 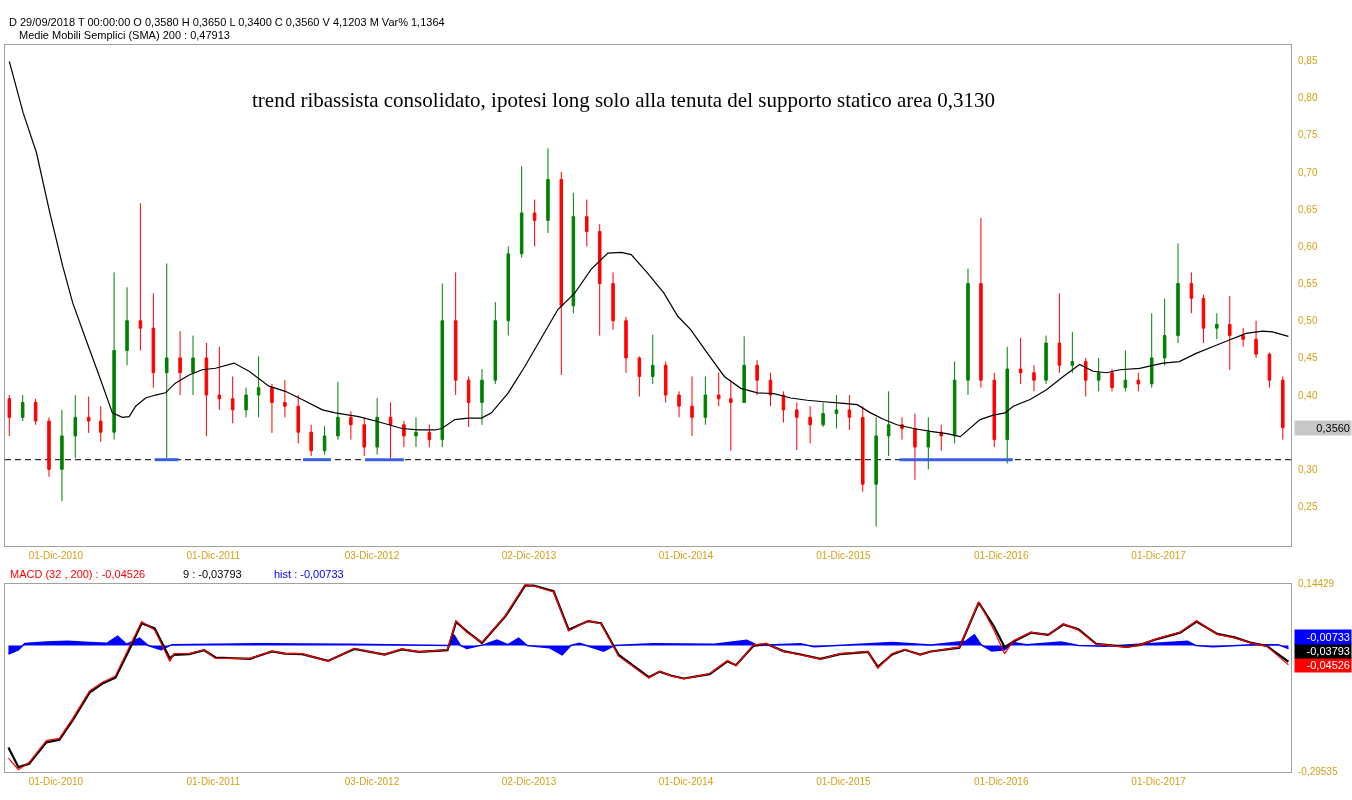 What do you see at coordinates (1308, 135) in the screenshot?
I see `y-tick-label: 0,75` at bounding box center [1308, 135].